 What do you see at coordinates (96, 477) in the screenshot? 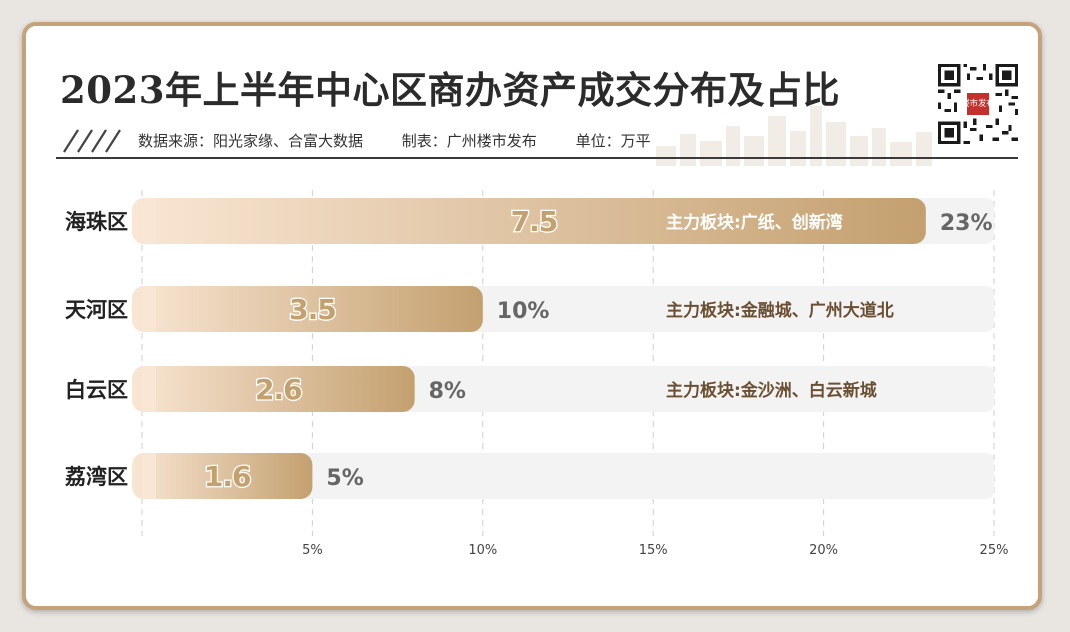
I see `category-label: 荔湾区` at bounding box center [96, 477].